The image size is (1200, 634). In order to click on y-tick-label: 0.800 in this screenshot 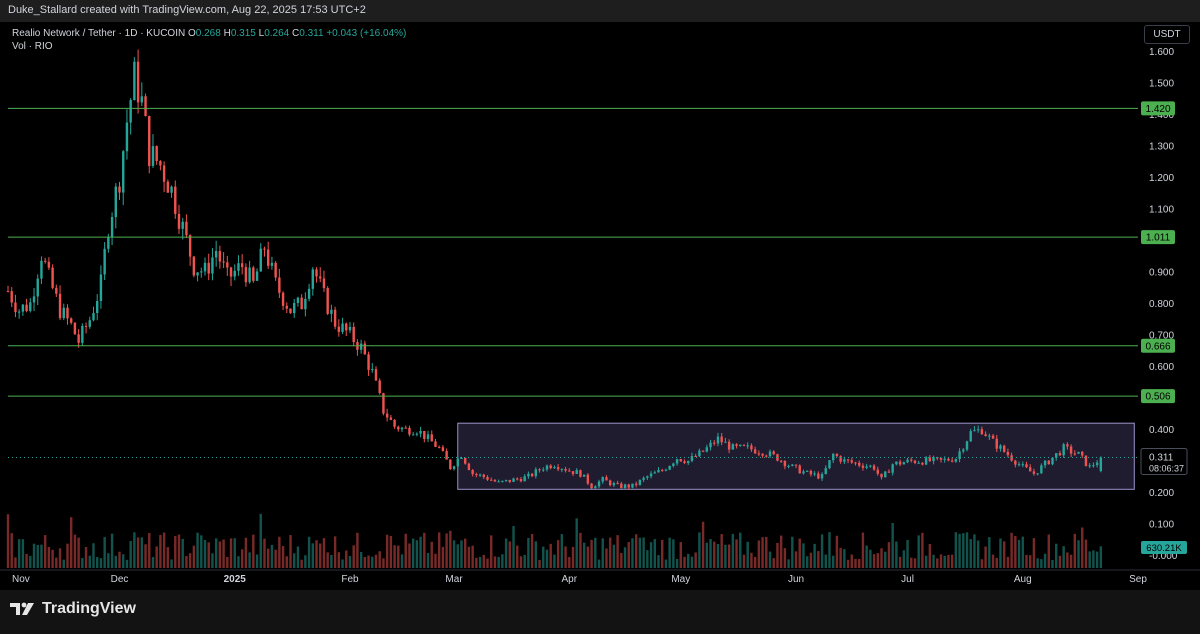, I will do `click(1161, 304)`.